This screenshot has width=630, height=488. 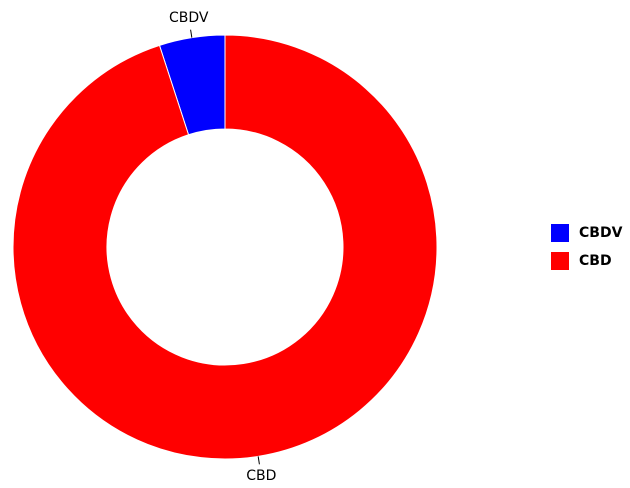 I want to click on slice-label: CBDV, so click(x=189, y=18).